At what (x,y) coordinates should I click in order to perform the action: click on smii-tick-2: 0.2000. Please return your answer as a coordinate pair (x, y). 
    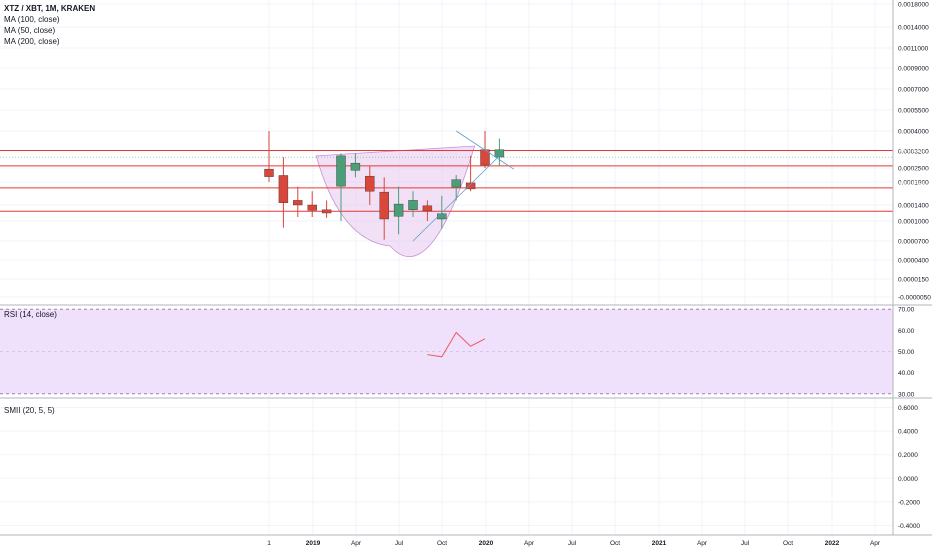
    Looking at the image, I should click on (908, 455).